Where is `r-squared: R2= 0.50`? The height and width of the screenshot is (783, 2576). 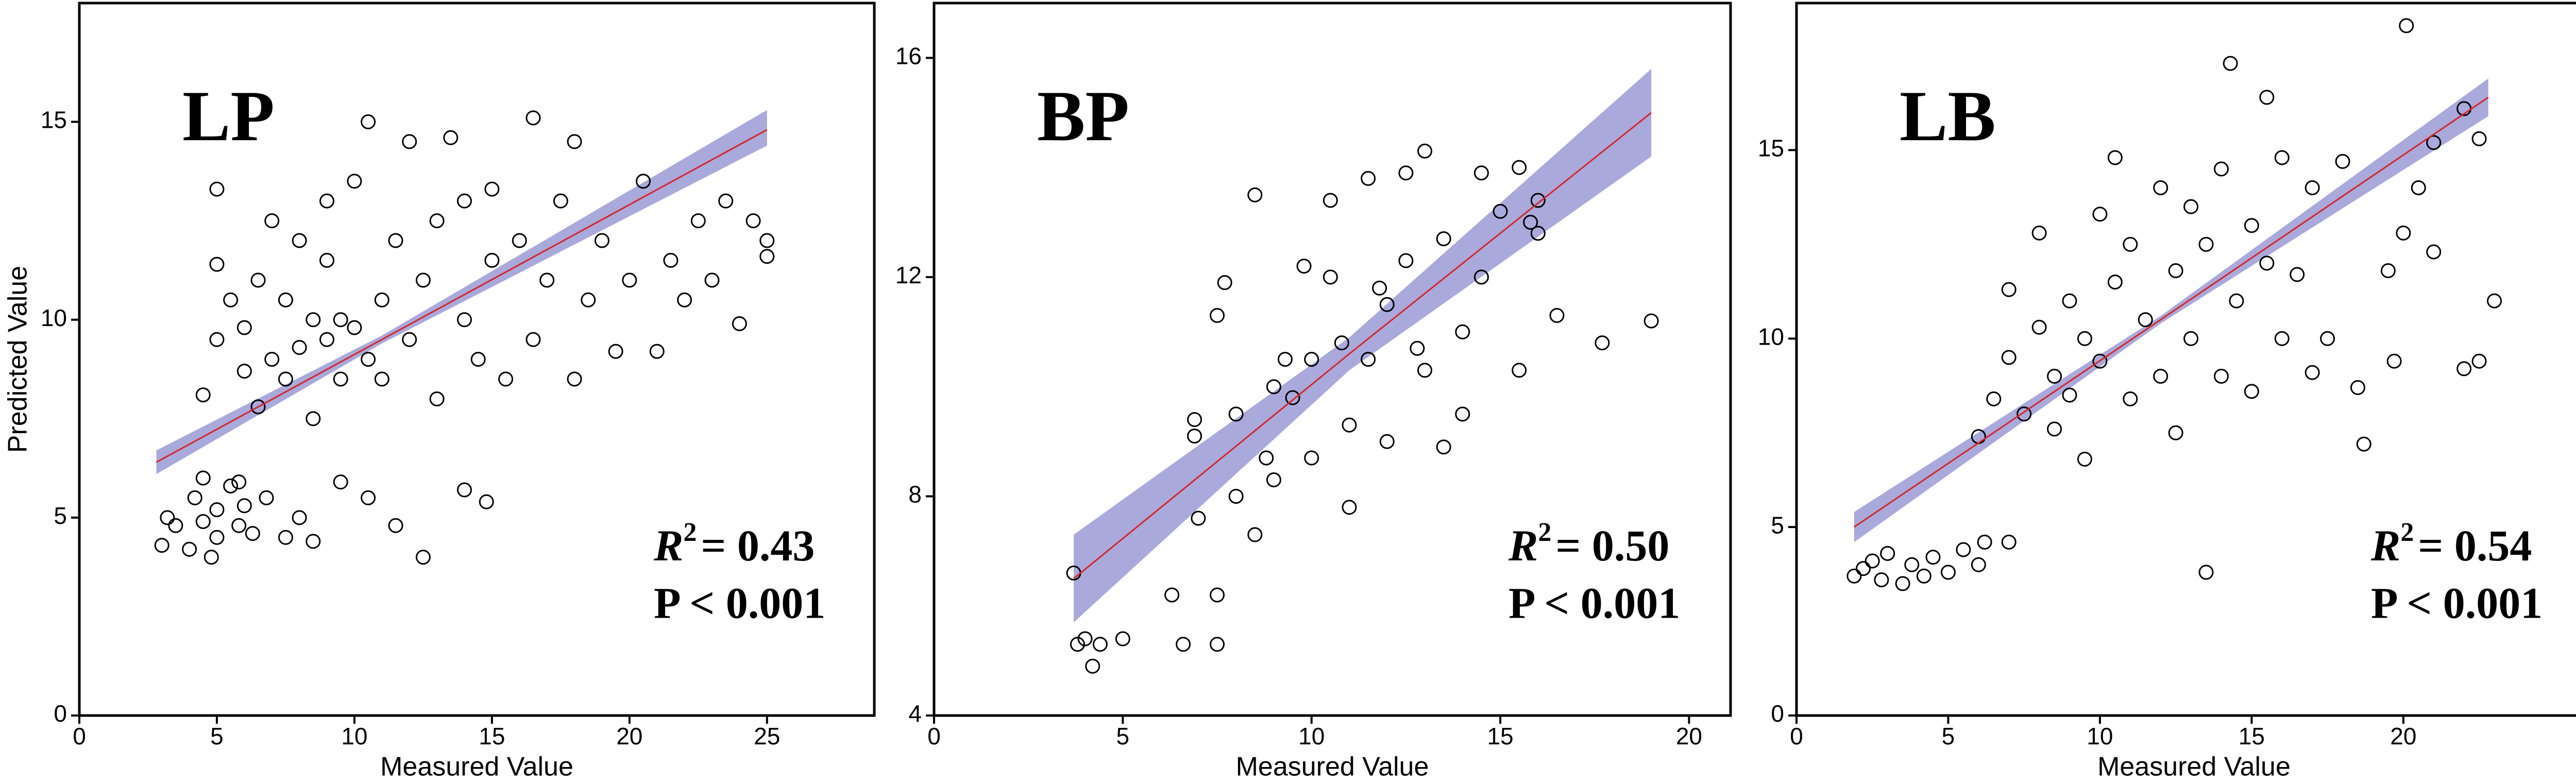
r-squared: R2= 0.50 is located at coordinates (1588, 544).